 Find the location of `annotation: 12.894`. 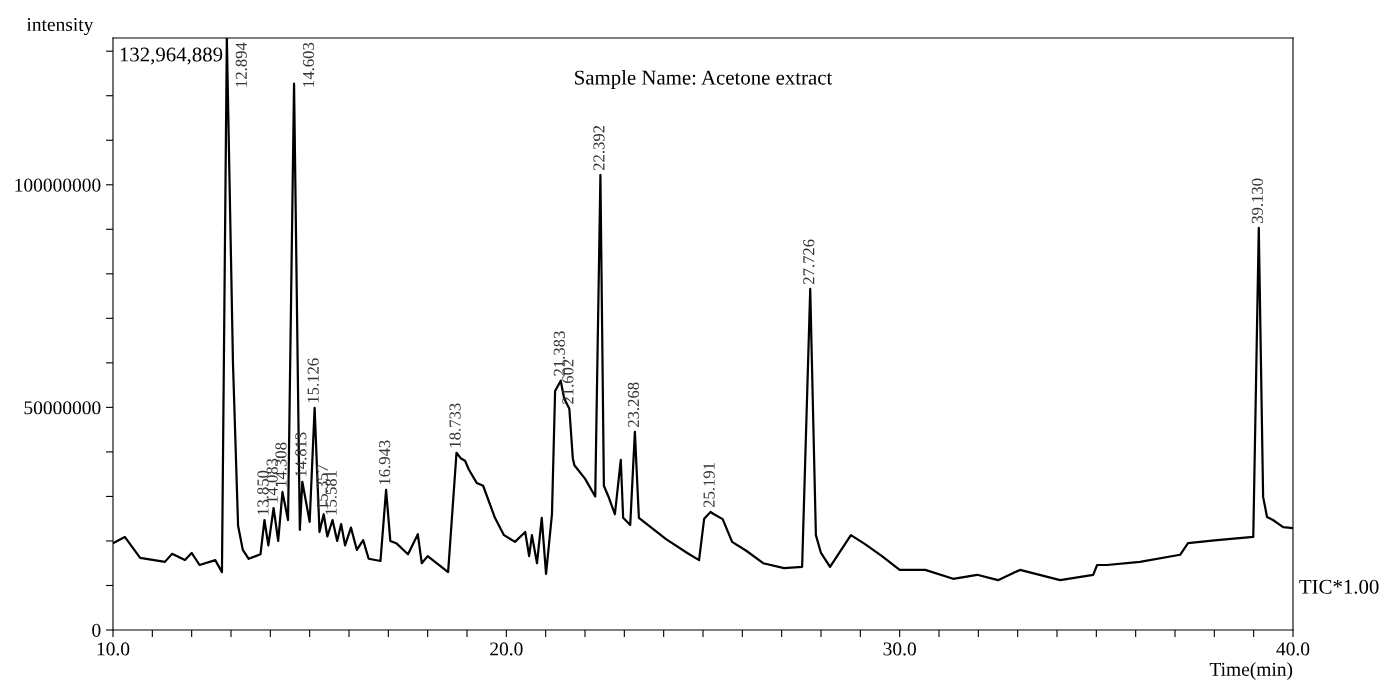

annotation: 12.894 is located at coordinates (241, 64).